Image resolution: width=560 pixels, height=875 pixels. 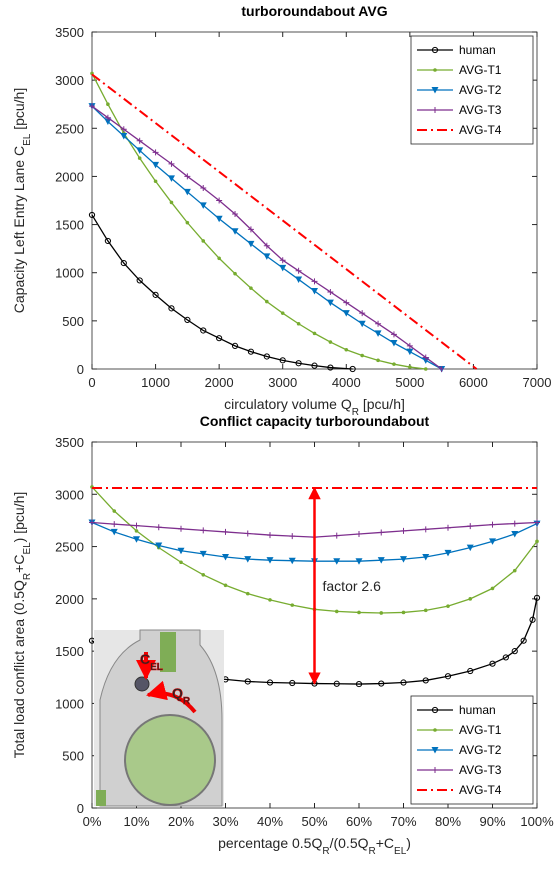 What do you see at coordinates (136, 821) in the screenshot?
I see `x-tick-label: 10%` at bounding box center [136, 821].